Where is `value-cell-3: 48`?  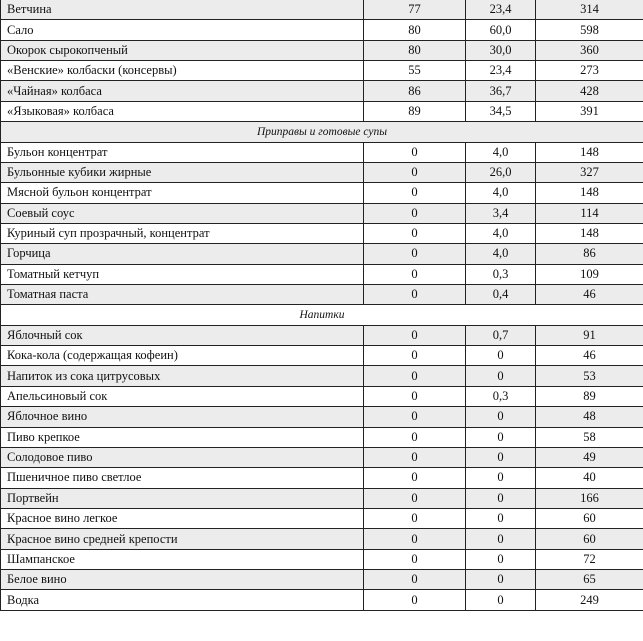 value-cell-3: 48 is located at coordinates (589, 417).